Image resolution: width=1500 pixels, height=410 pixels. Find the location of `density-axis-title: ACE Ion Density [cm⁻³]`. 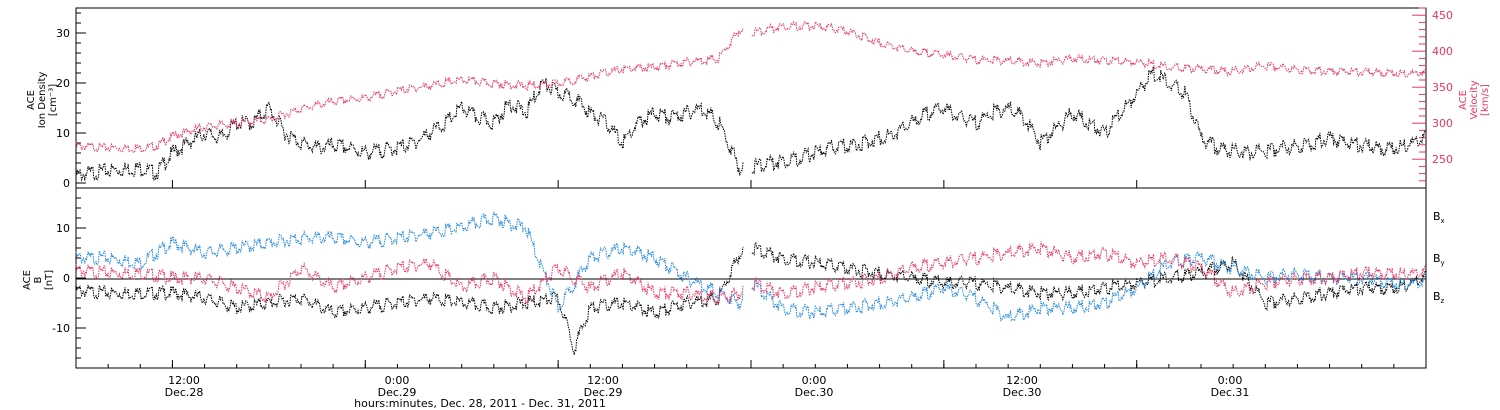

density-axis-title: ACE Ion Density [cm⁻³] is located at coordinates (42, 100).